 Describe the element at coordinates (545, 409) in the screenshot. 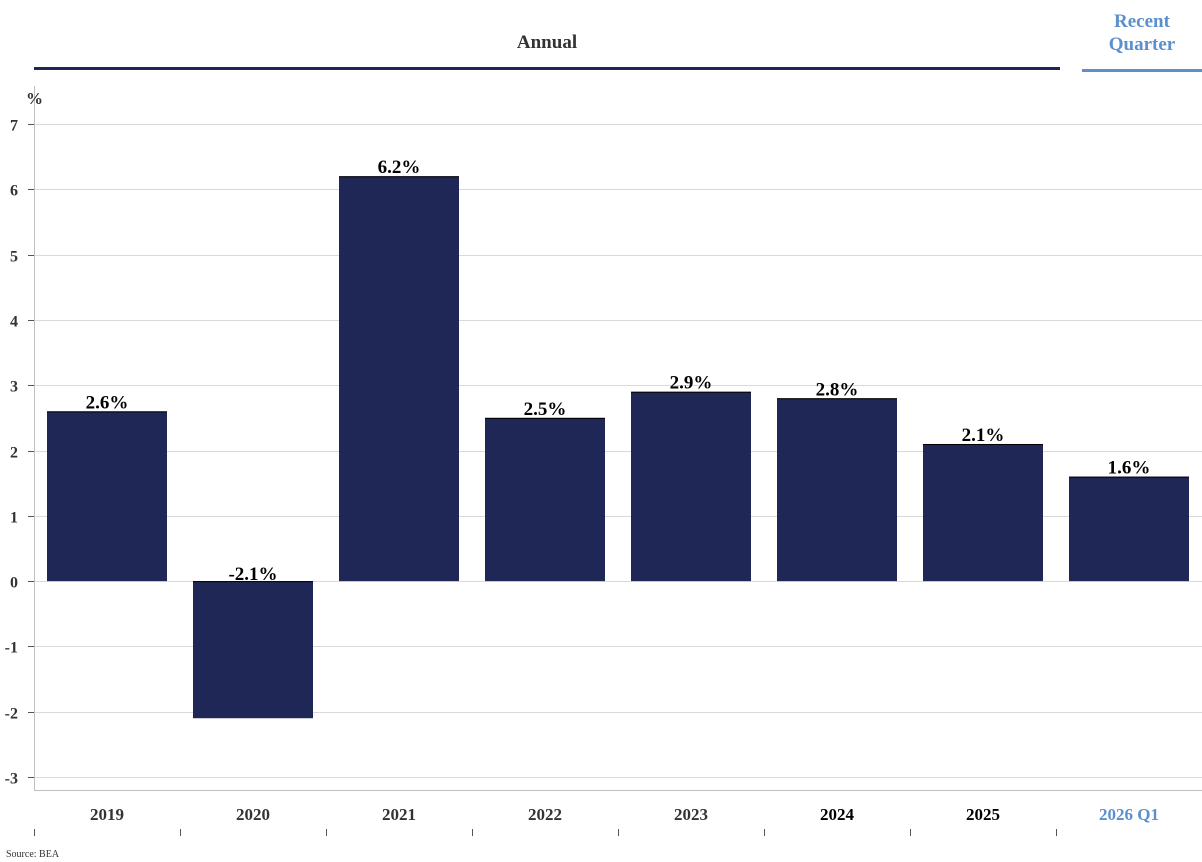

I see `data-label: 2.5%` at that location.